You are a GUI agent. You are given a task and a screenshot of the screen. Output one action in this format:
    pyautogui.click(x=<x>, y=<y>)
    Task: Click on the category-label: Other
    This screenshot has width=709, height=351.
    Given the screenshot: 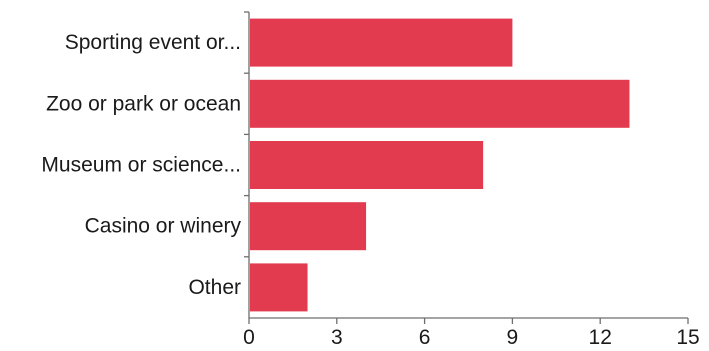 What is the action you would take?
    pyautogui.click(x=214, y=287)
    